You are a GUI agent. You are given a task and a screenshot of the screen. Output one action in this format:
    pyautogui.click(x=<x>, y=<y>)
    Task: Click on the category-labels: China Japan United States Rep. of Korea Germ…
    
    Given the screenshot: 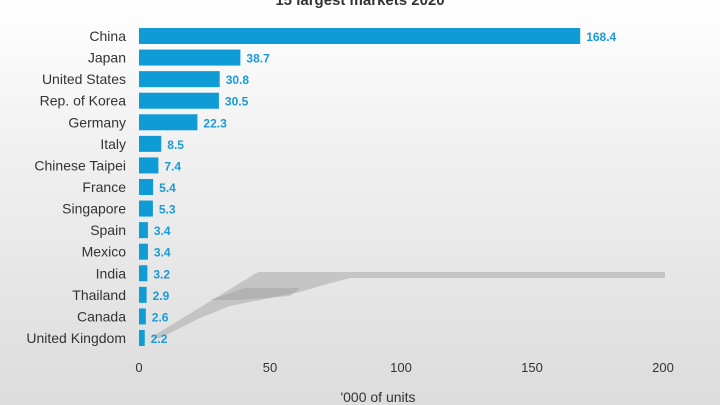 What is the action you would take?
    pyautogui.click(x=76, y=187)
    